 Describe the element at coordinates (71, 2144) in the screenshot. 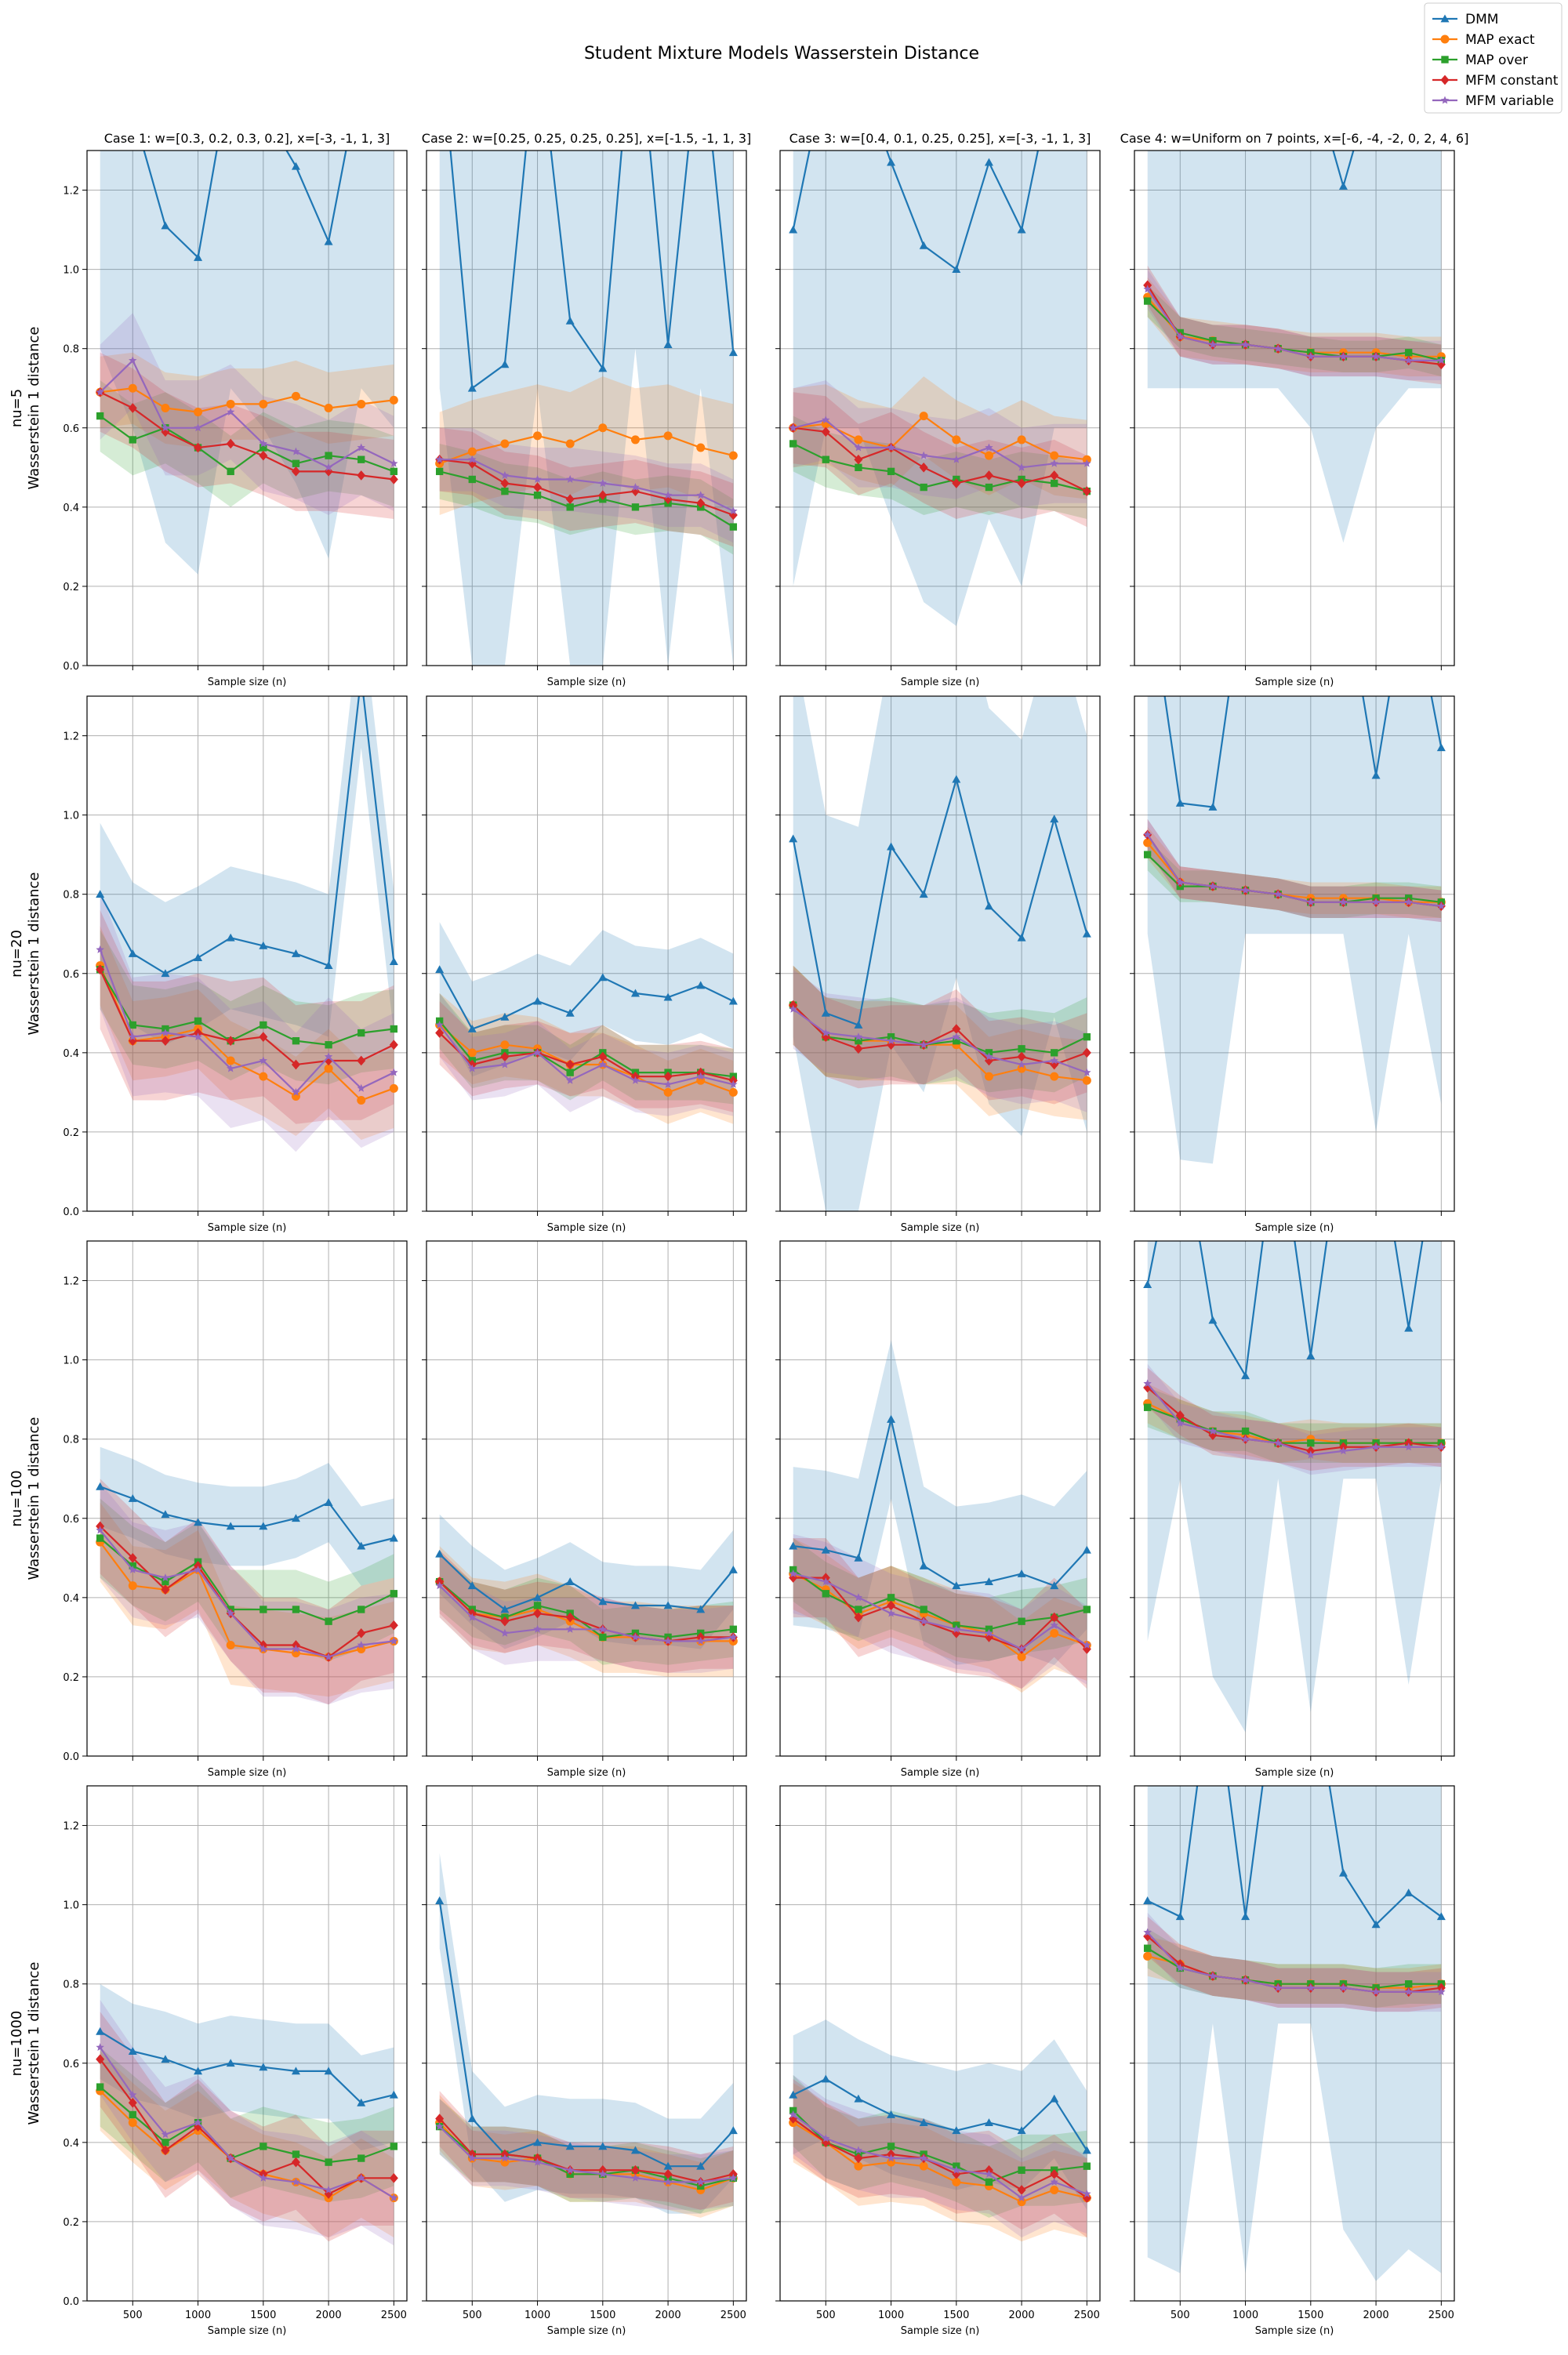

I see `y-tick-label: 0.4` at that location.